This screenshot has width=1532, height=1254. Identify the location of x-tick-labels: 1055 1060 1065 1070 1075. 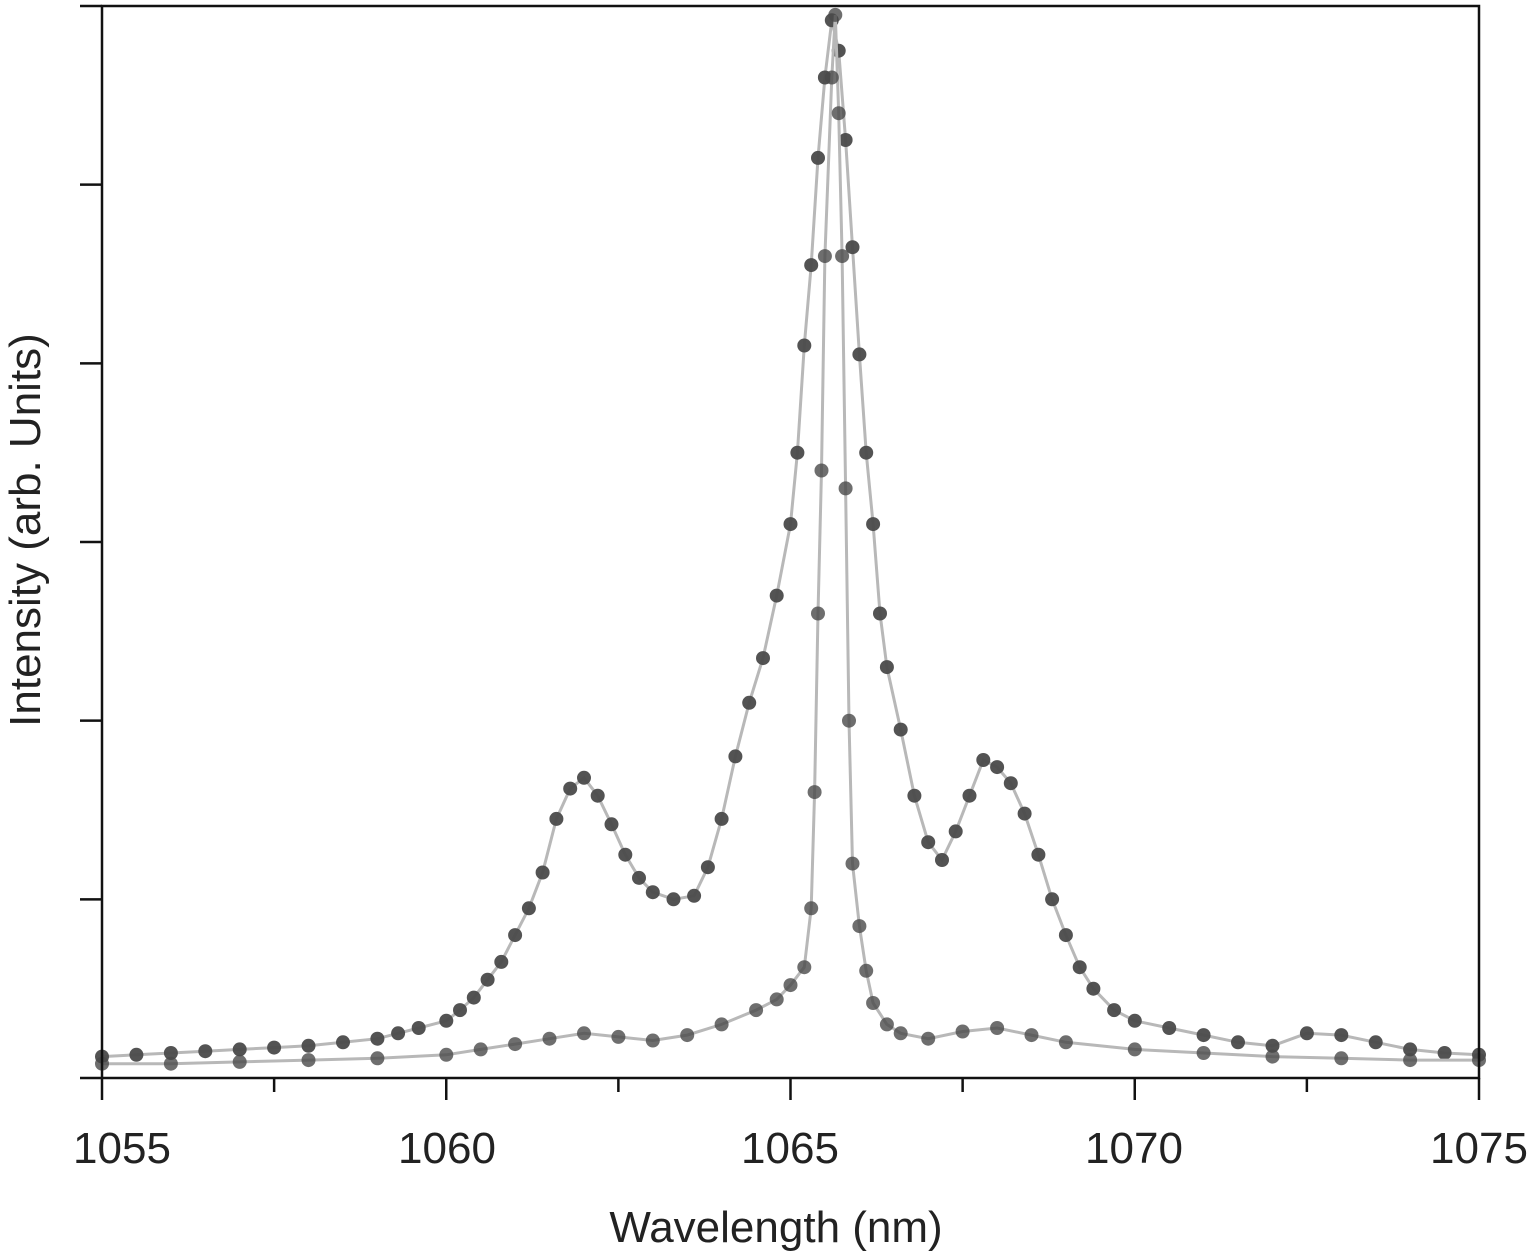
(800, 1148).